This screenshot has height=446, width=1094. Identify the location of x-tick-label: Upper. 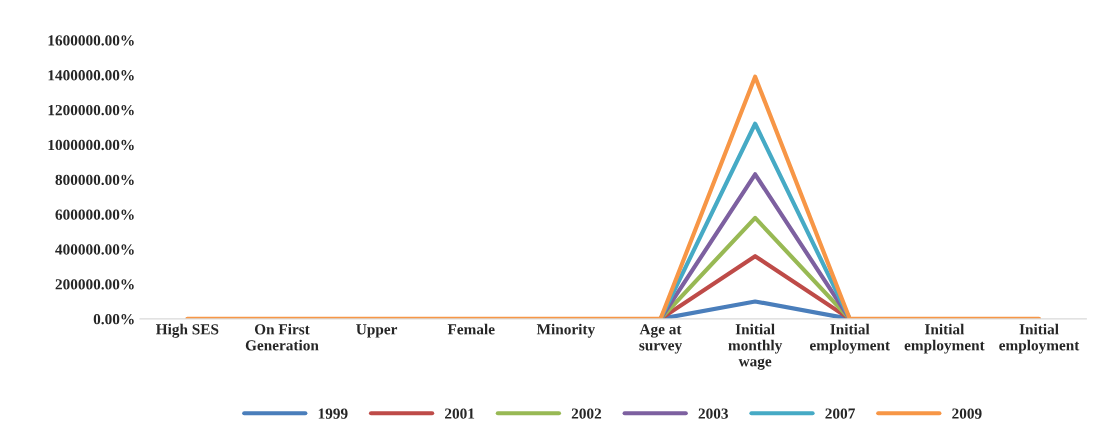
(377, 331).